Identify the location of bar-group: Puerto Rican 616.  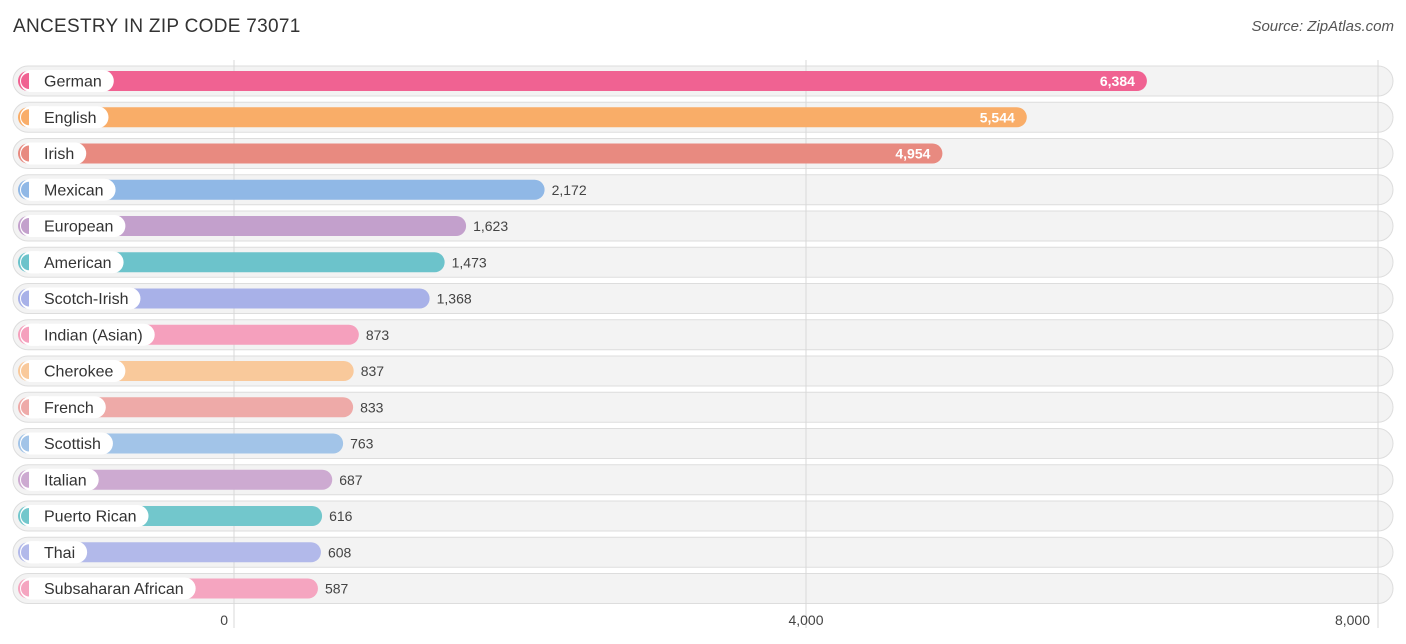
(185, 516).